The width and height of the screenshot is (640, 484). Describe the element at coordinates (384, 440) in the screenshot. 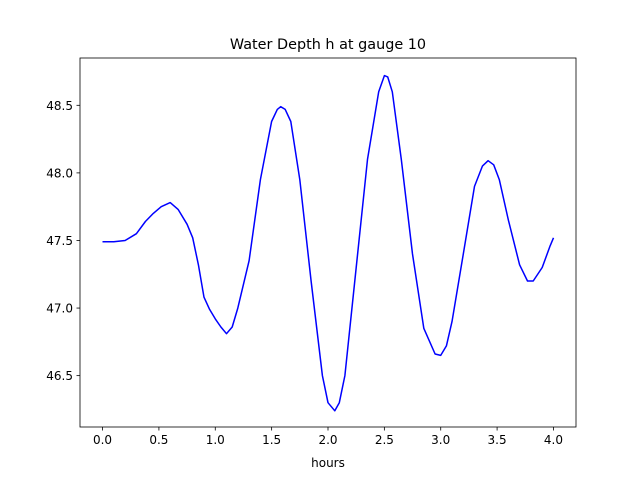

I see `x-tick-label: 2.5` at that location.